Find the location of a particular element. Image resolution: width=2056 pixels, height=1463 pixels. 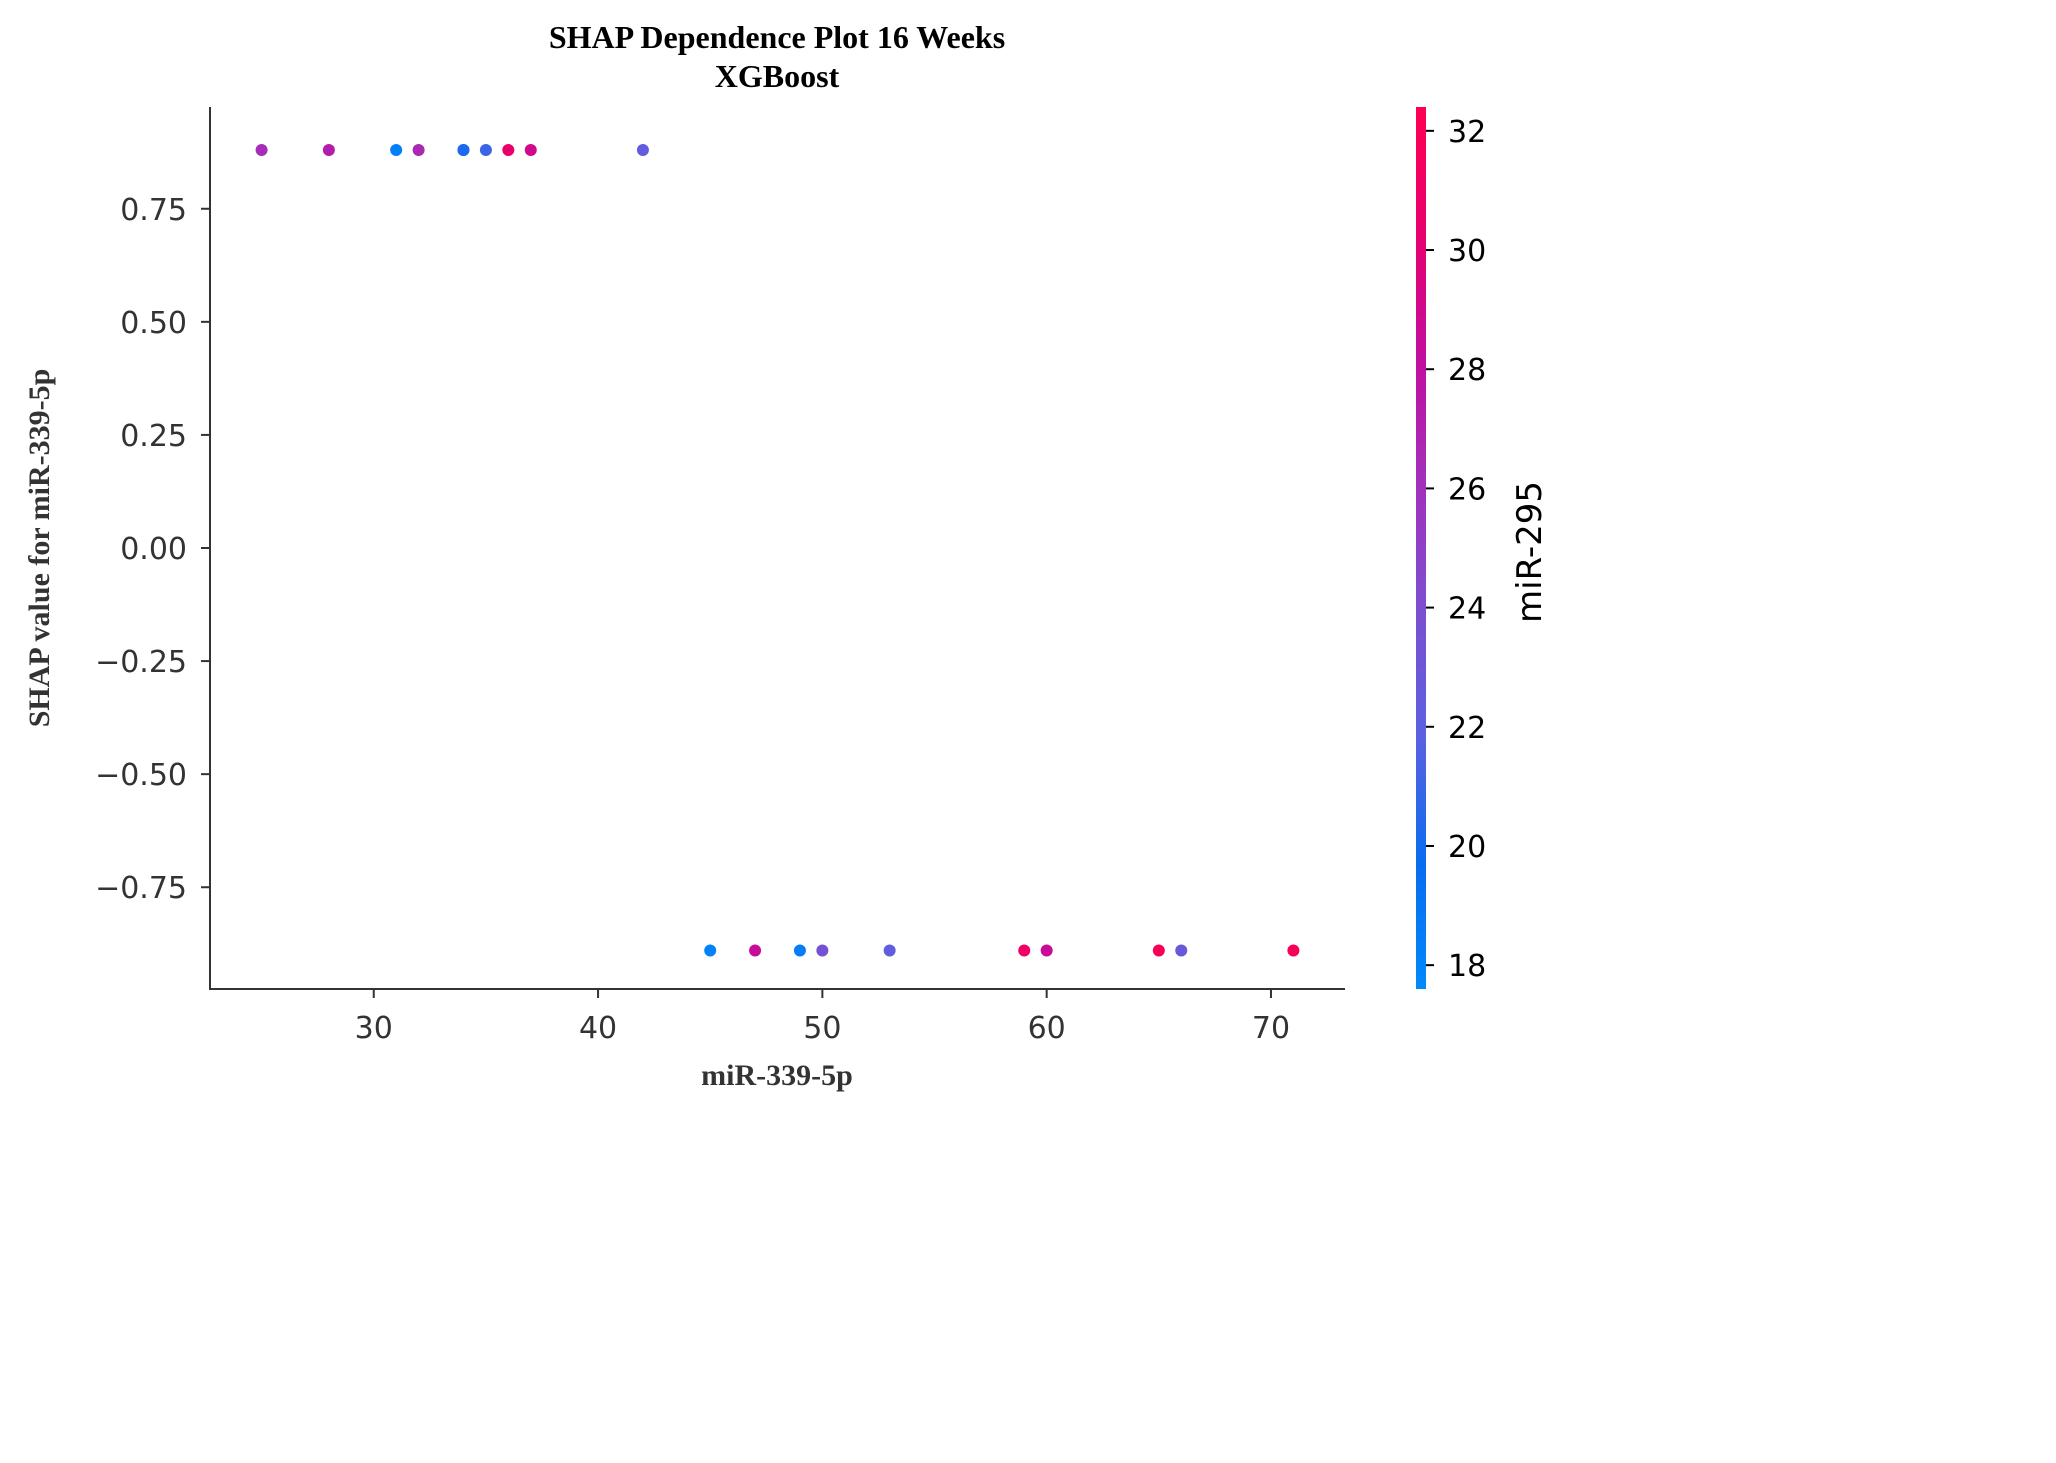

x-axis-ticks: 30 40 50 60 70 is located at coordinates (822, 1017).